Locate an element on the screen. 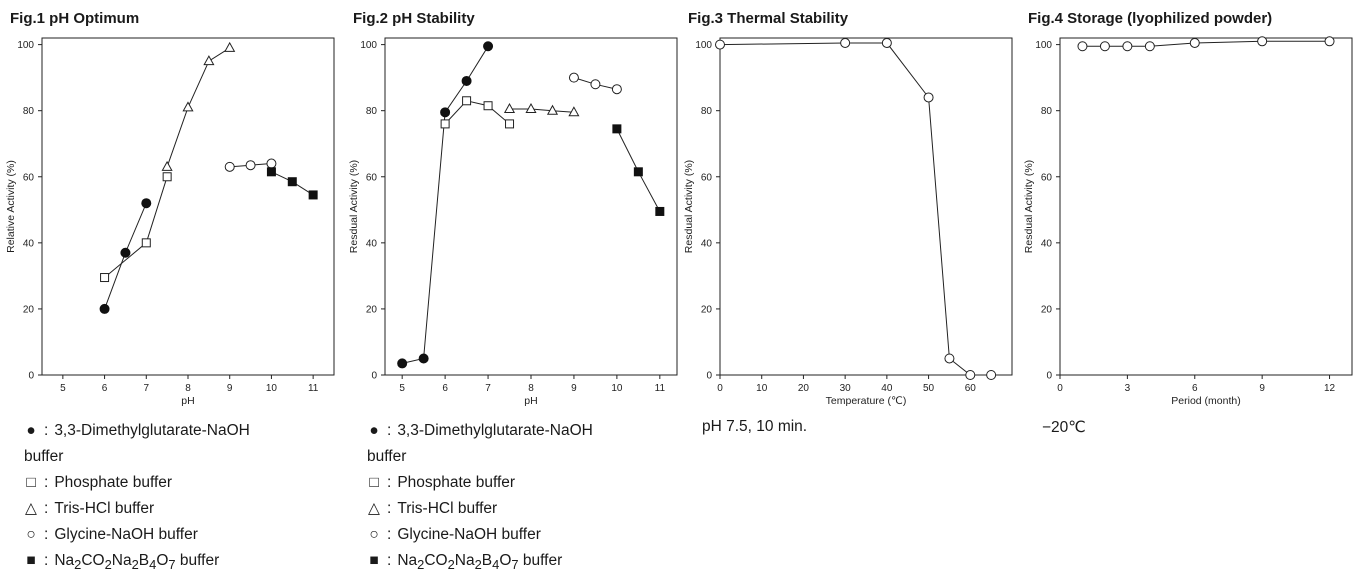 This screenshot has height=587, width=1357. chart-title: Fig.4 Storage (lyophilized powder) is located at coordinates (1150, 18).